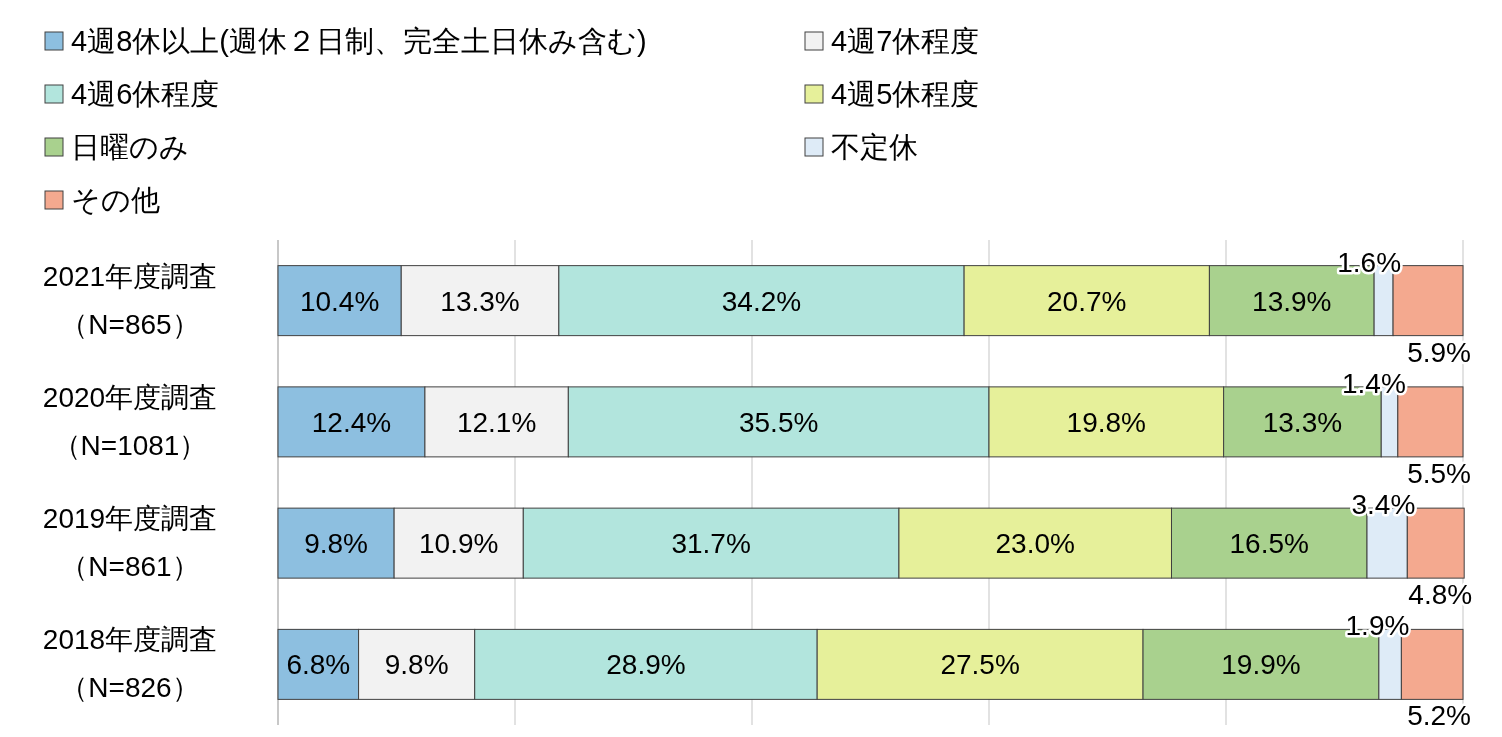 The height and width of the screenshot is (737, 1502). Describe the element at coordinates (1439, 352) in the screenshot. I see `data-label: 5.9%` at that location.